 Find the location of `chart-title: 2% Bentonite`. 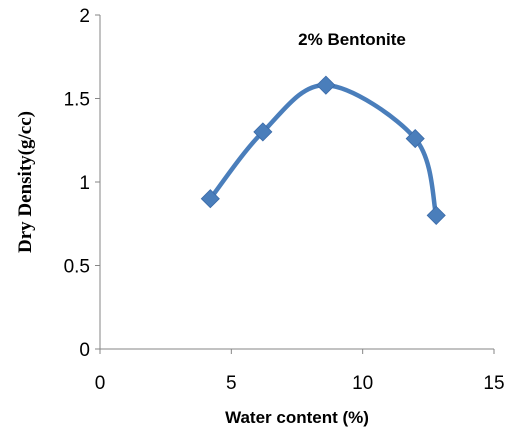

chart-title: 2% Bentonite is located at coordinates (352, 39).